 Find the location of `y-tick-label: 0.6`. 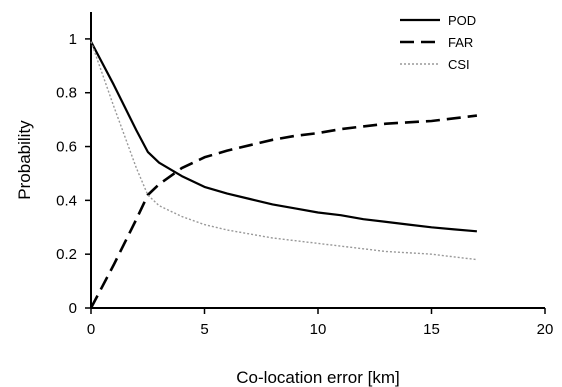

y-tick-label: 0.6 is located at coordinates (66, 147).